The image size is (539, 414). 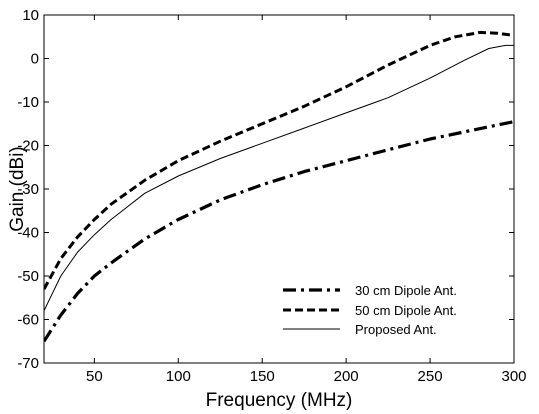 I want to click on legend-label-2: 50 cm Dipole Ant., so click(x=406, y=310).